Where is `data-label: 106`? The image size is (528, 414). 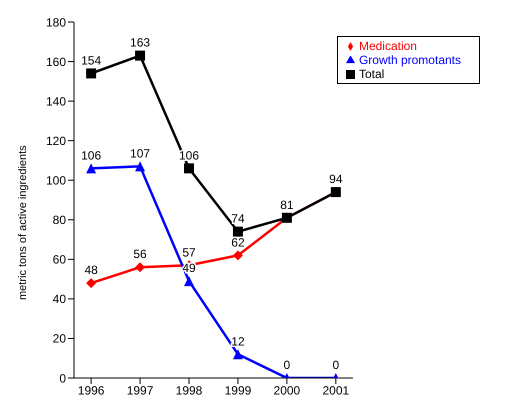 data-label: 106 is located at coordinates (91, 155).